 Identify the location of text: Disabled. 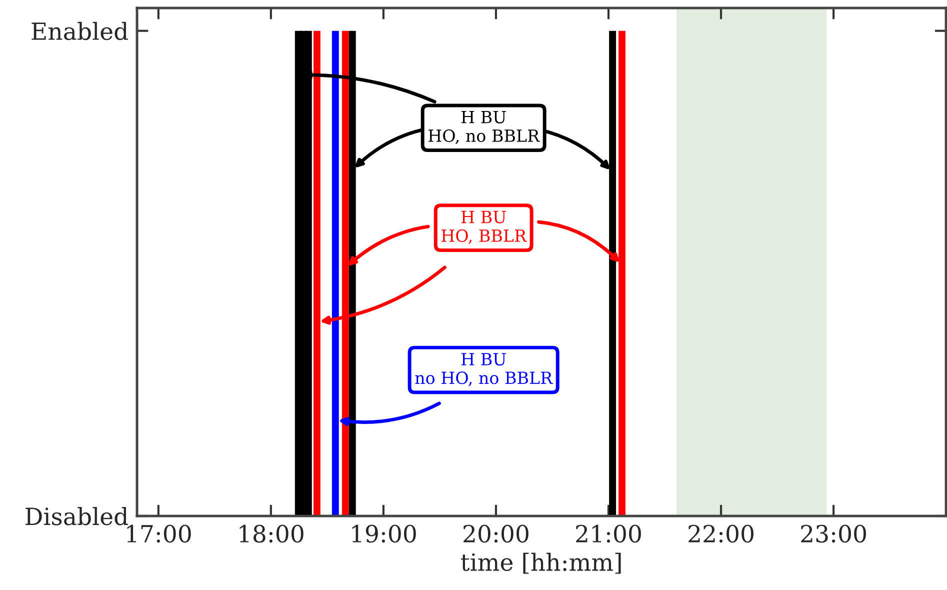
(77, 516).